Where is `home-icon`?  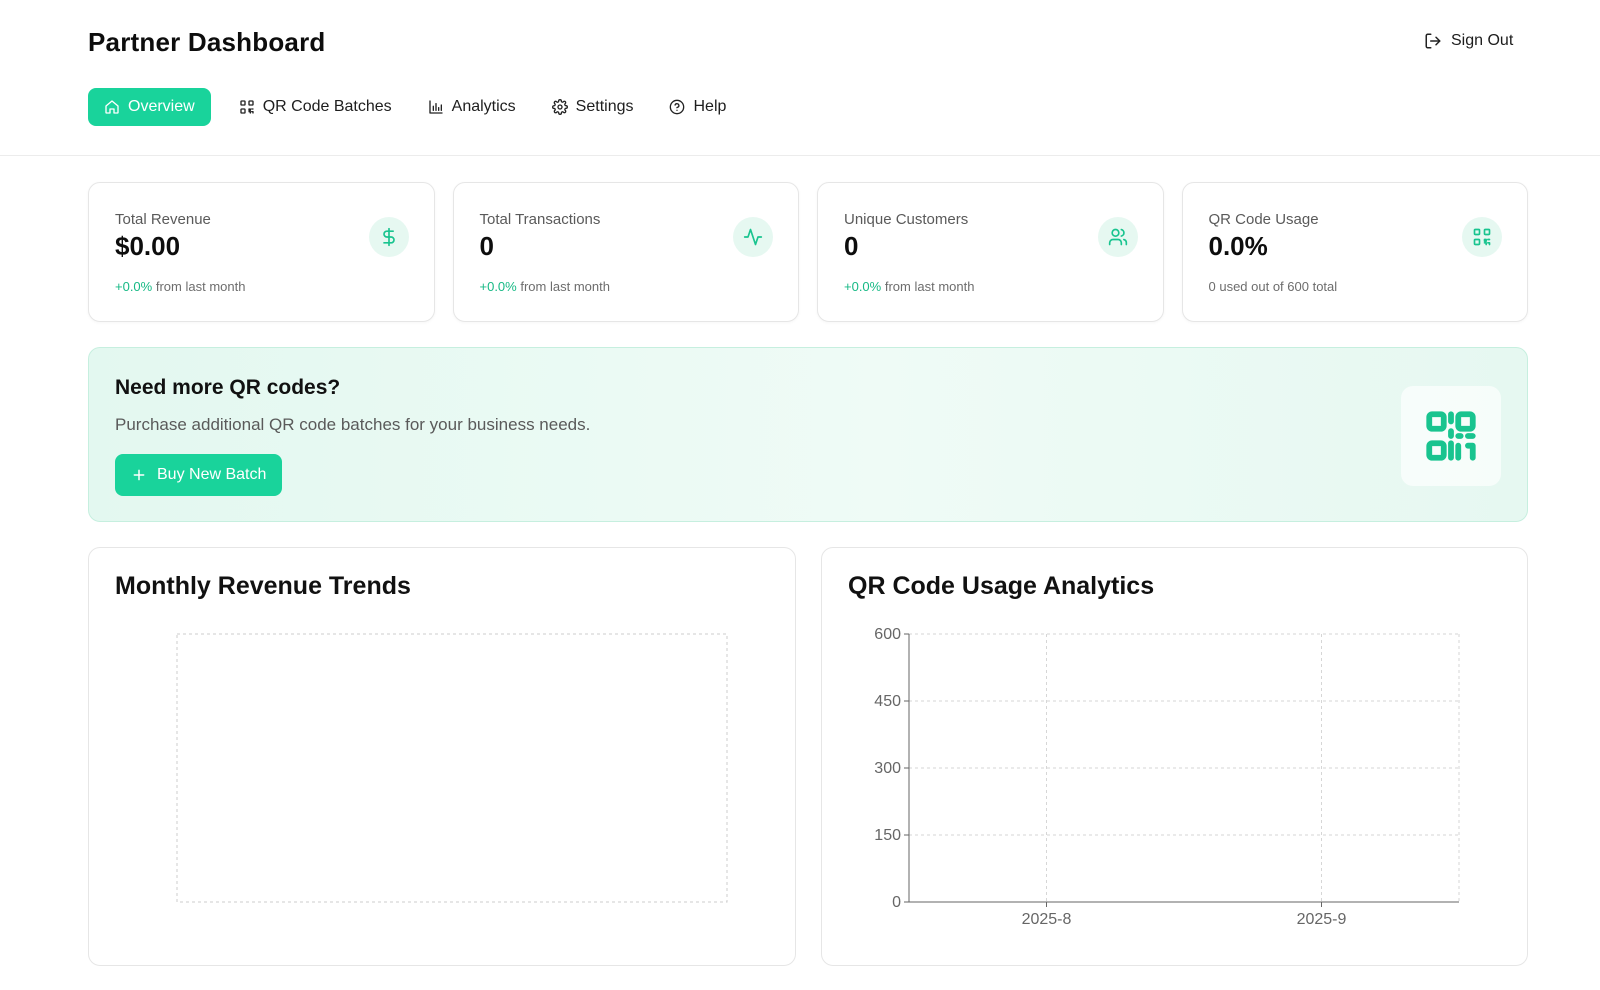
home-icon is located at coordinates (112, 107).